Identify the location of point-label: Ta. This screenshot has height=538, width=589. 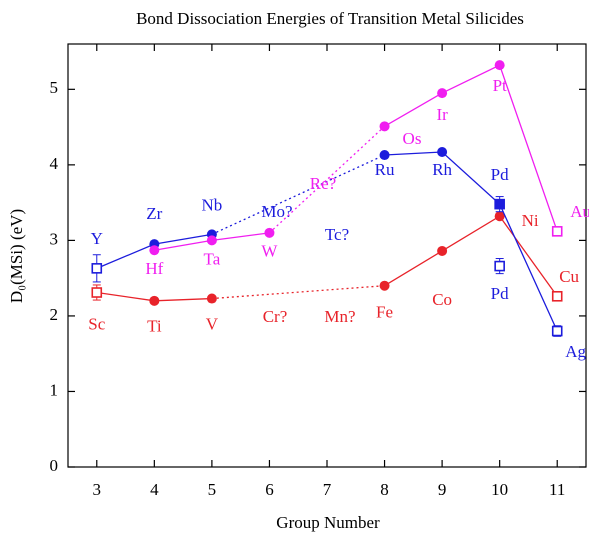
(212, 258).